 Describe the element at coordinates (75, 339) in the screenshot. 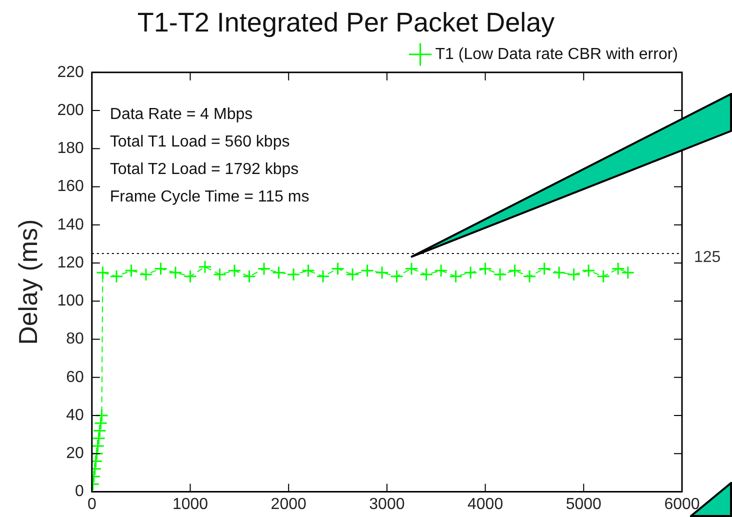

I see `y-tick-label: 80` at that location.